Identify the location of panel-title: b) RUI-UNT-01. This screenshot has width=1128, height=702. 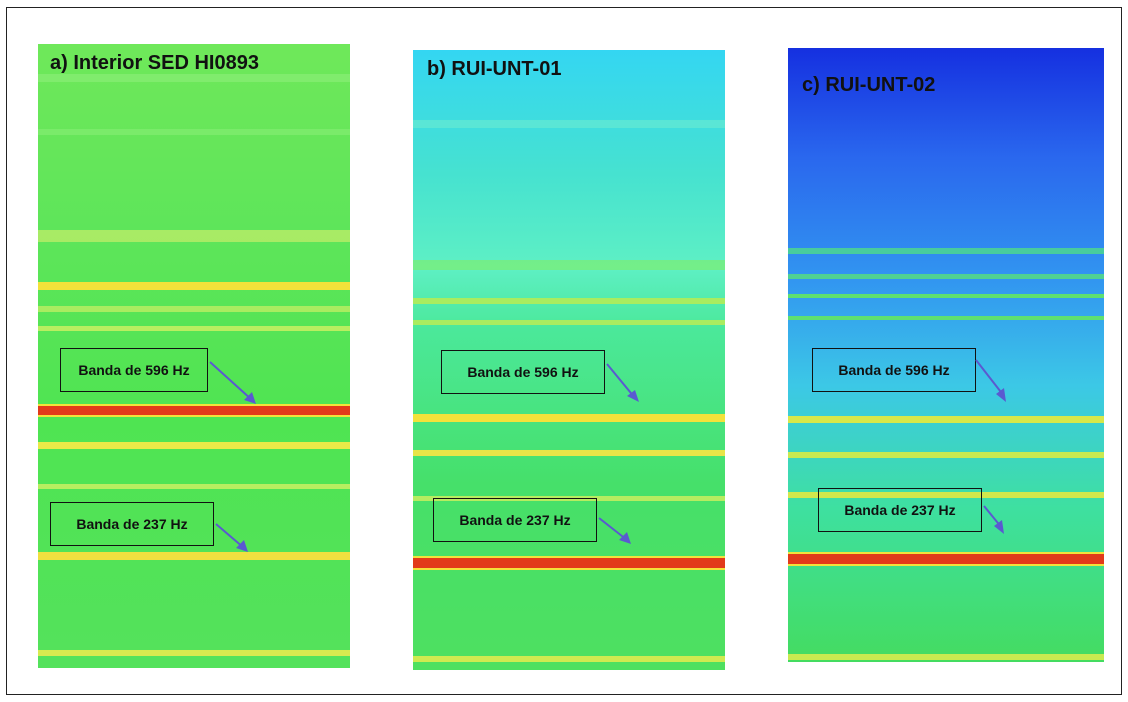
(494, 69).